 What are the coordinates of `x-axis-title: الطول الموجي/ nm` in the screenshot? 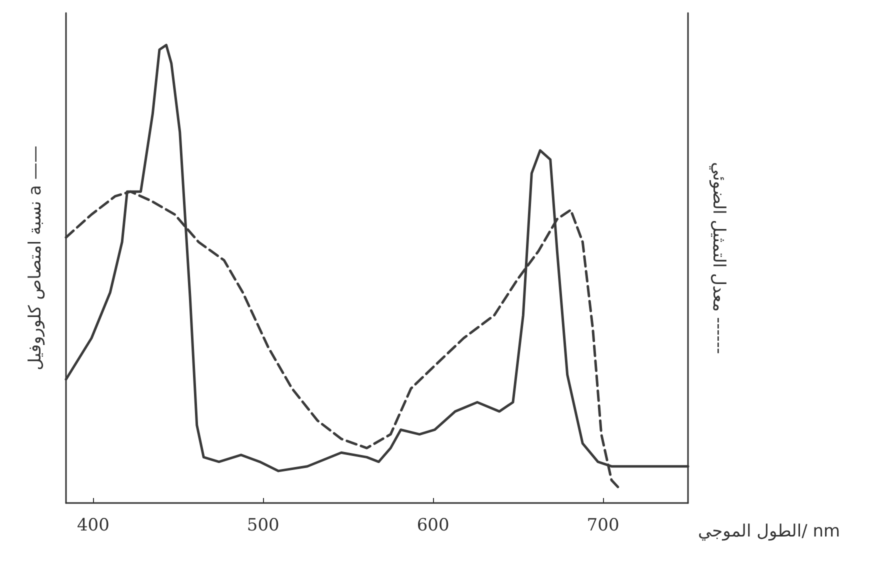 It's located at (769, 532).